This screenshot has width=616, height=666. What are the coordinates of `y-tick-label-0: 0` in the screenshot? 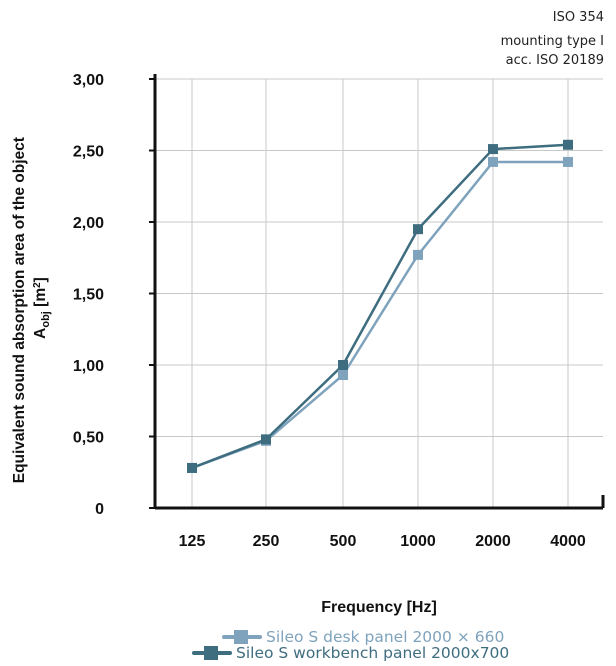 It's located at (99, 509).